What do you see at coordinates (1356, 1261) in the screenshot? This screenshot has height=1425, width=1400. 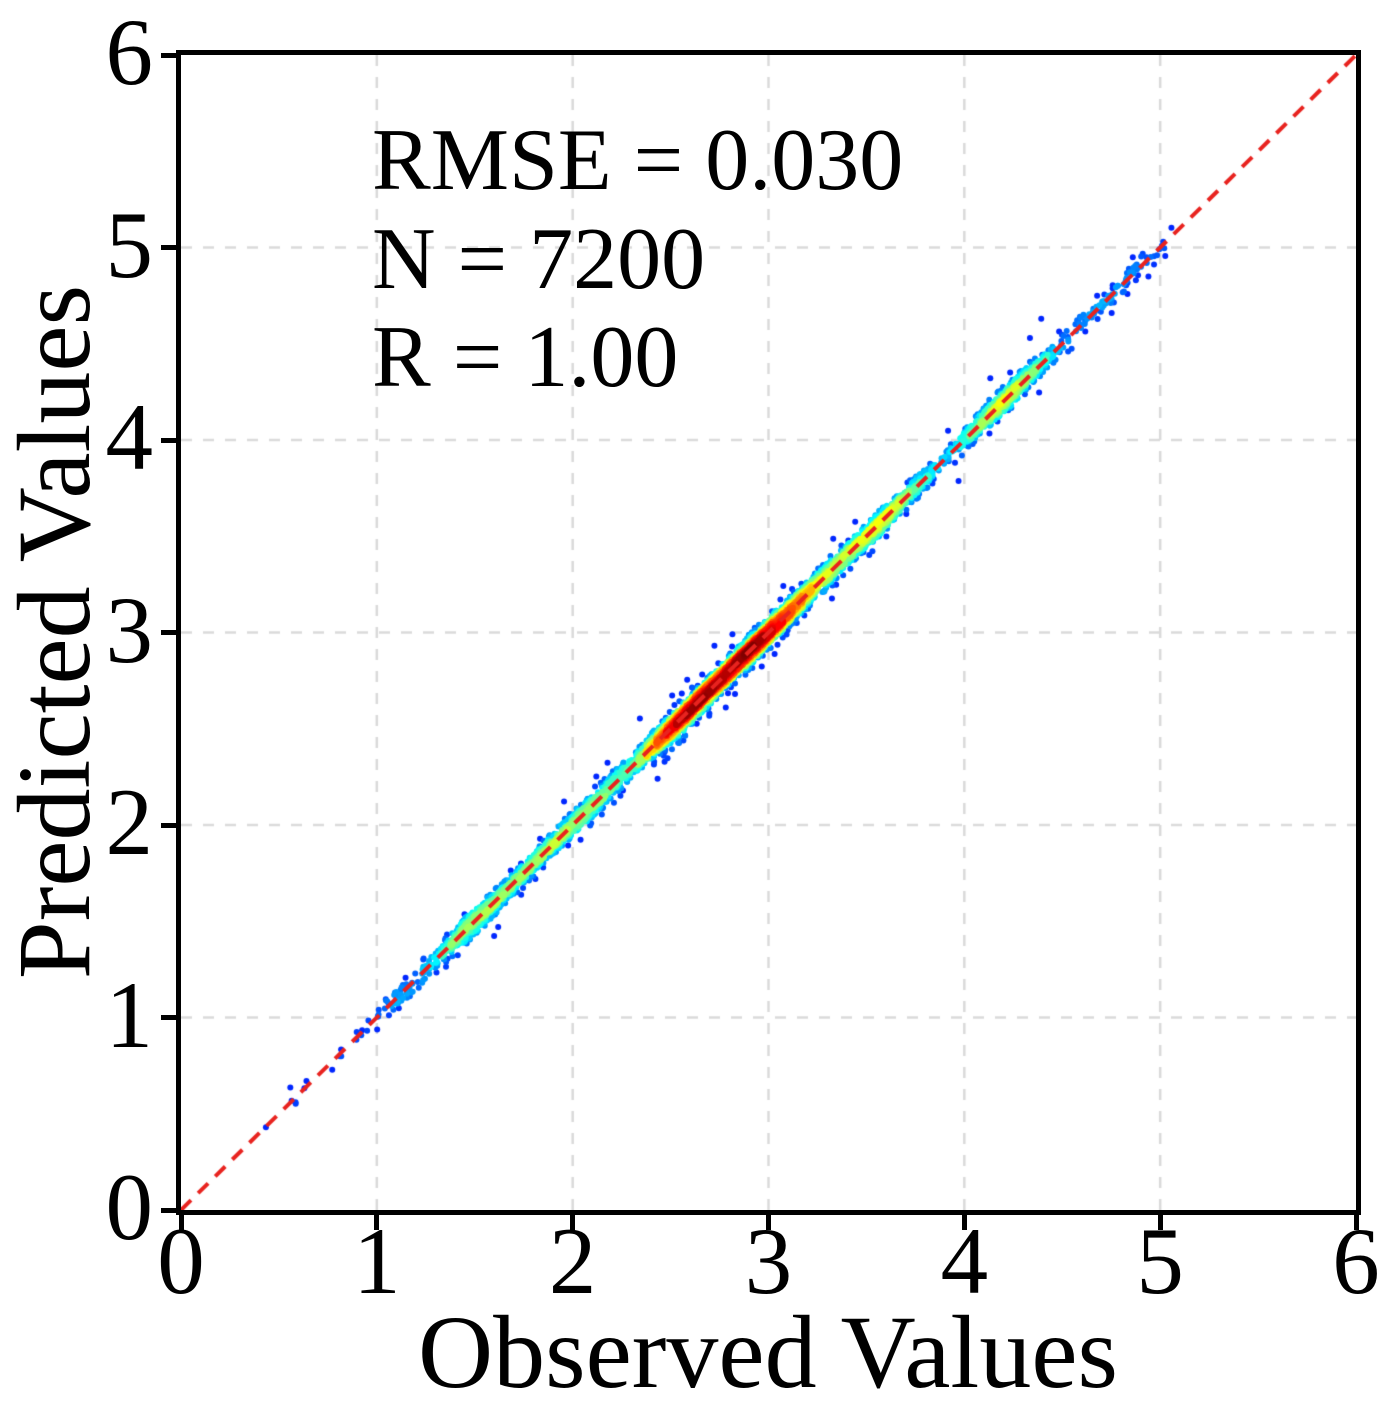 I see `x-tick-label: 6` at bounding box center [1356, 1261].